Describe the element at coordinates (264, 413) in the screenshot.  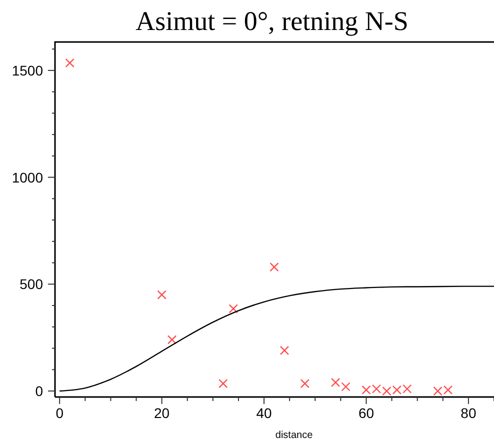
I see `x-tick-label: 40` at that location.